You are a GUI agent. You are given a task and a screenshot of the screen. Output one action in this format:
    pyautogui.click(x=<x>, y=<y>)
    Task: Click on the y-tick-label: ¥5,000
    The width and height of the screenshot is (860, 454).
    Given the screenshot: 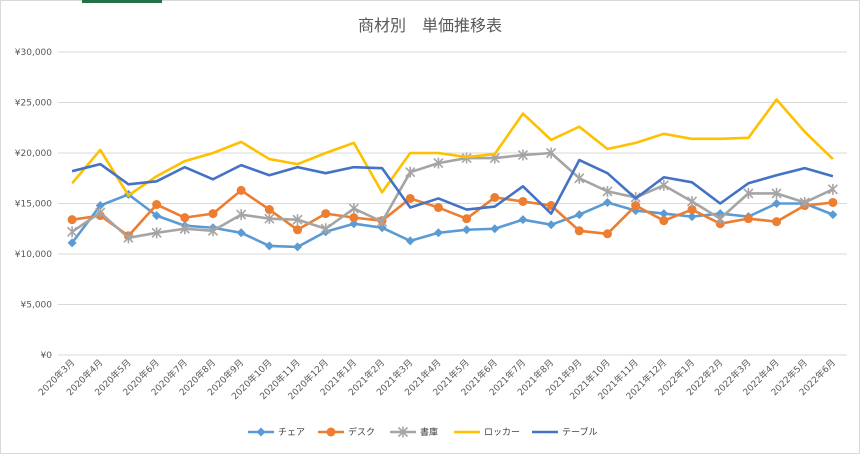 What is the action you would take?
    pyautogui.click(x=37, y=306)
    